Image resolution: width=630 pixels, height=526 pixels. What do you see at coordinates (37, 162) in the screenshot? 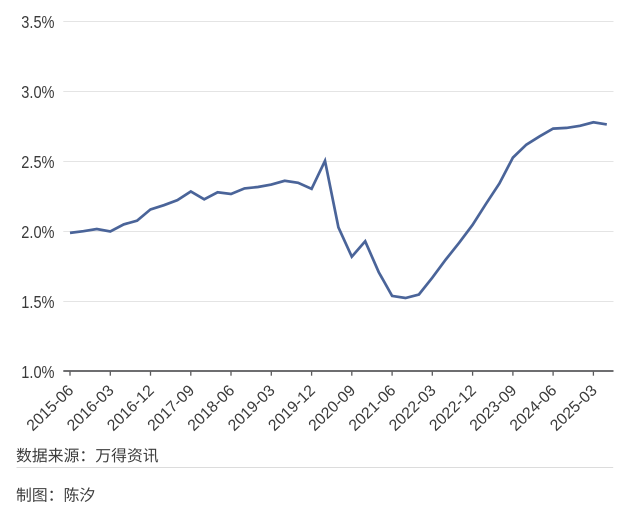
I see `svg-text: 2.5%` at bounding box center [37, 162].